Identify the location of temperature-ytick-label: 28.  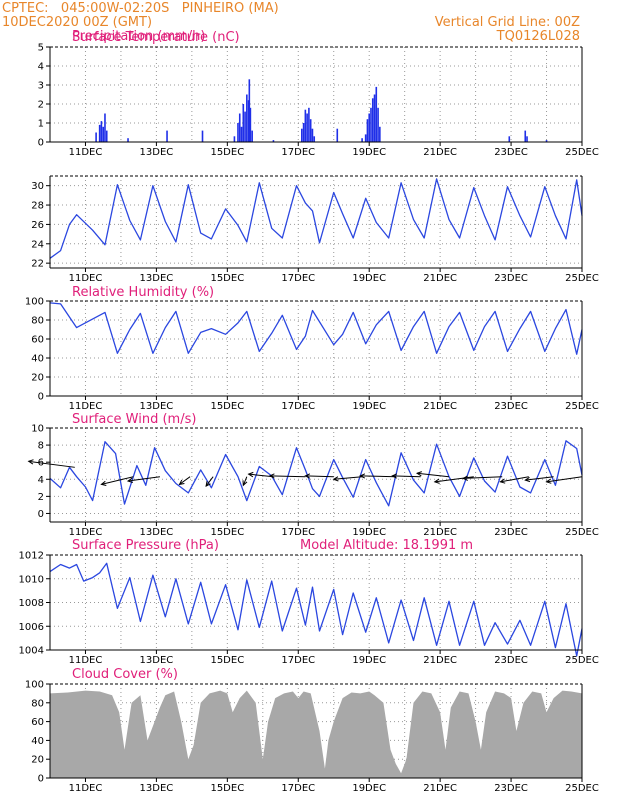
(37, 206).